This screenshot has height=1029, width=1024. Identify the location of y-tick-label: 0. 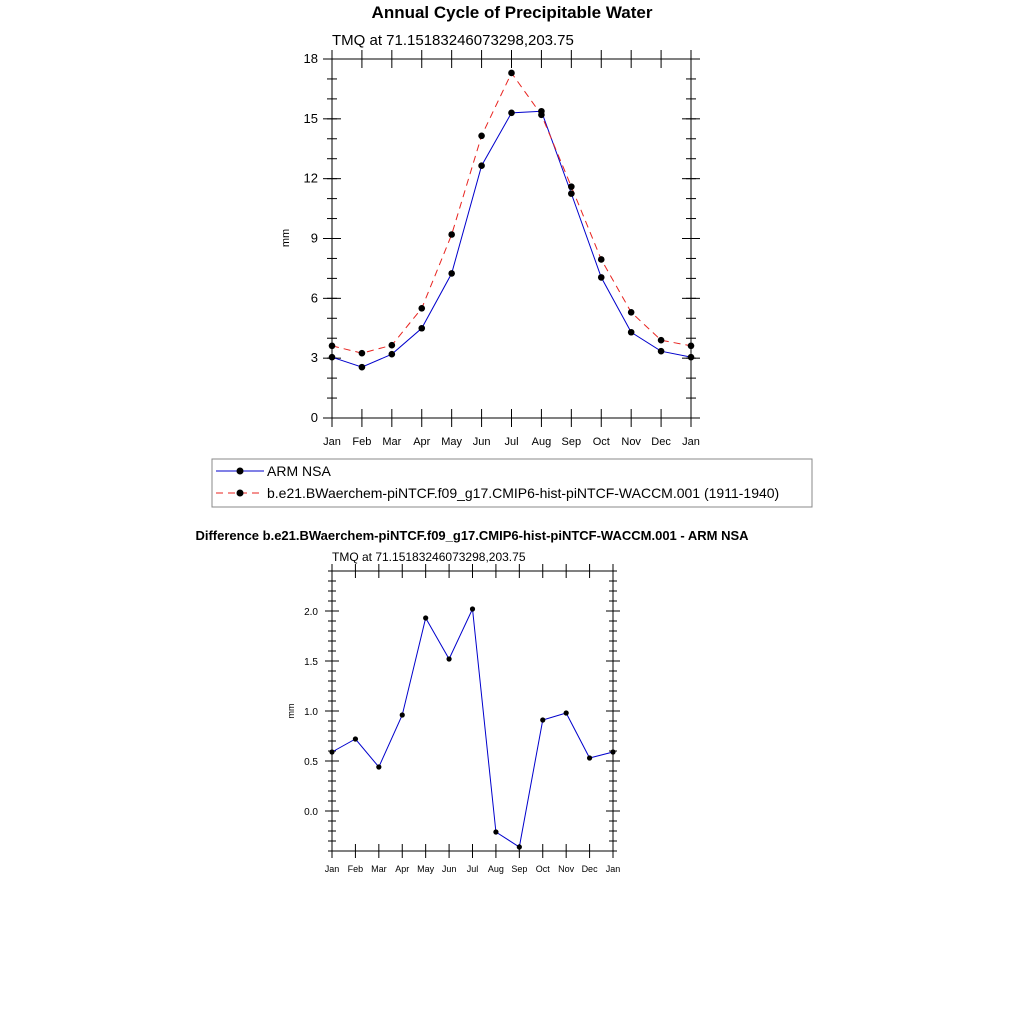
(314, 417).